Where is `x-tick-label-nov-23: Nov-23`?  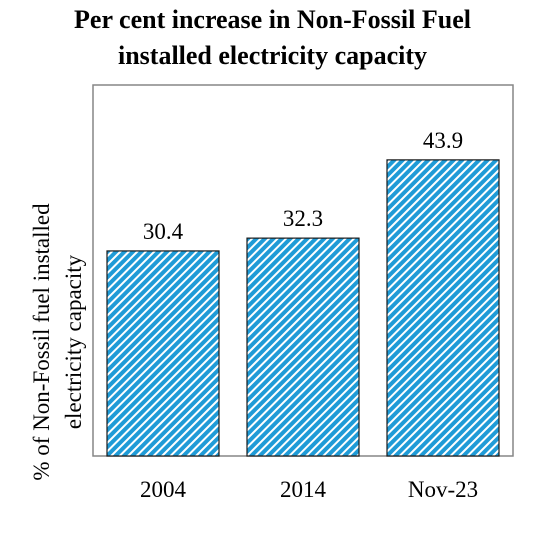
x-tick-label-nov-23: Nov-23 is located at coordinates (443, 489).